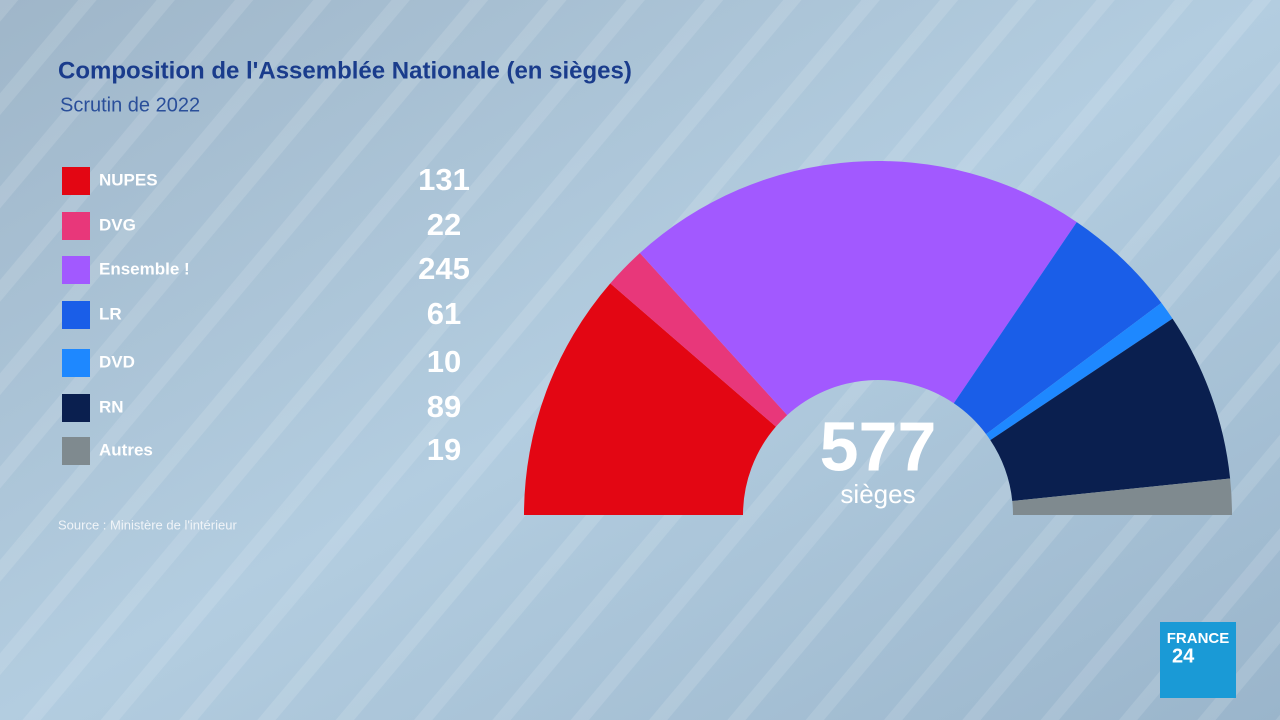 The width and height of the screenshot is (1280, 720). Describe the element at coordinates (147, 524) in the screenshot. I see `source: Source : Ministère de l'intérieur` at that location.